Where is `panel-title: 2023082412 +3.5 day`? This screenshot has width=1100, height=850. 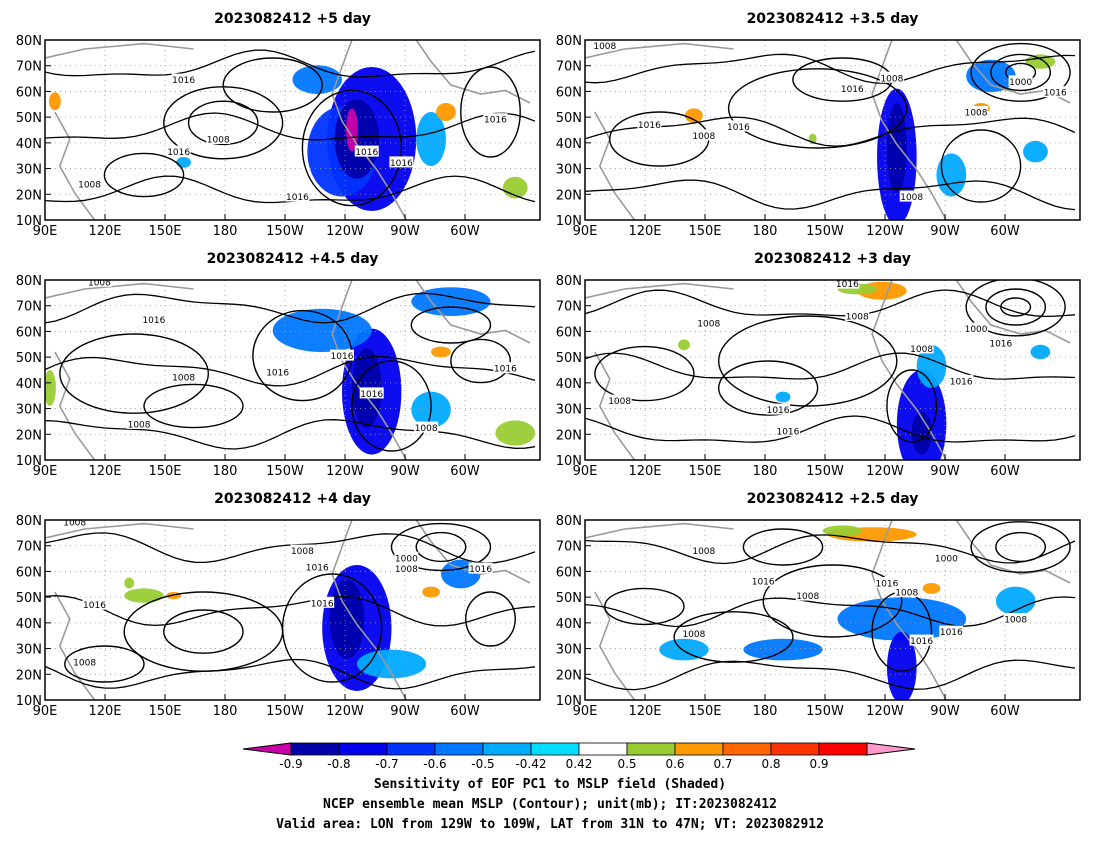 panel-title: 2023082412 +3.5 day is located at coordinates (833, 19).